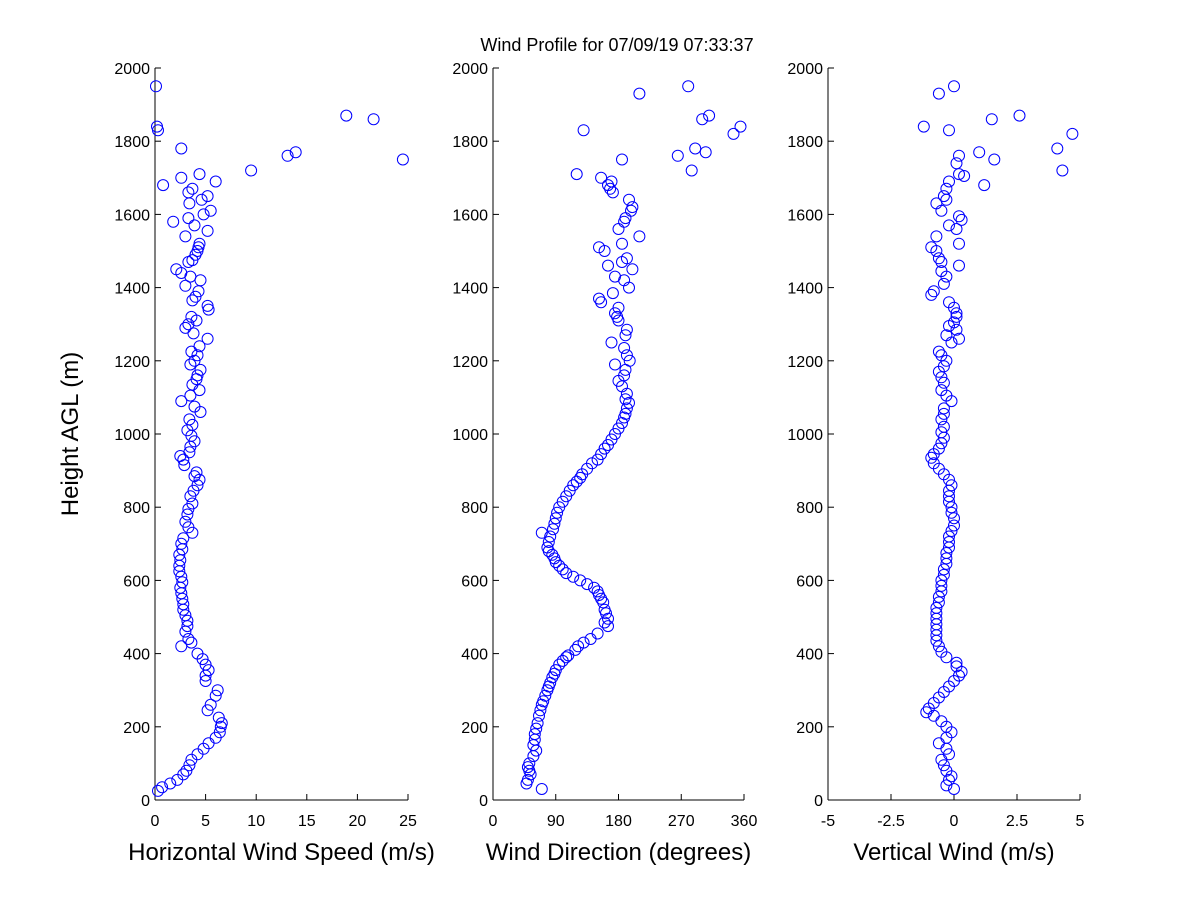 The width and height of the screenshot is (1200, 900). Describe the element at coordinates (132, 289) in the screenshot. I see `y-tick-label: 1400` at that location.